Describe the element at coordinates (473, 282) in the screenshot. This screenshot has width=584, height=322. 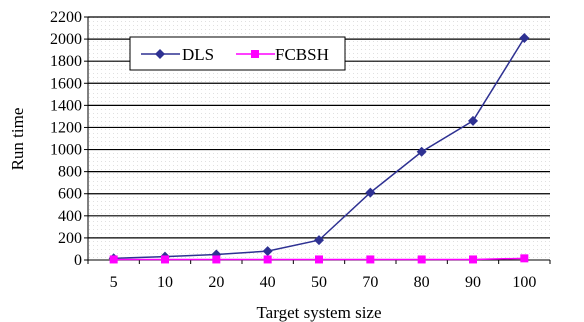
I see `x-tick-label: 90` at that location.